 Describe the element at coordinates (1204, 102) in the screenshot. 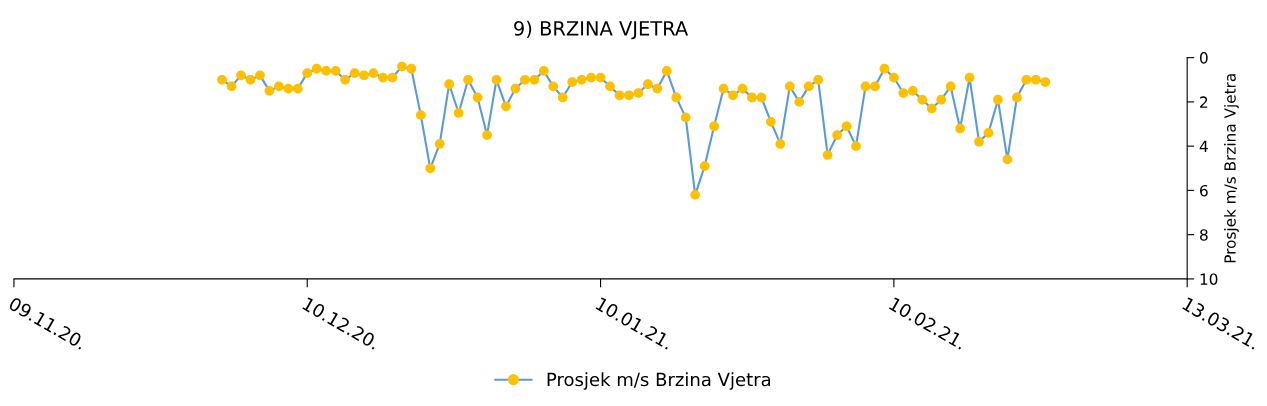

I see `y-tick-label: 2` at that location.